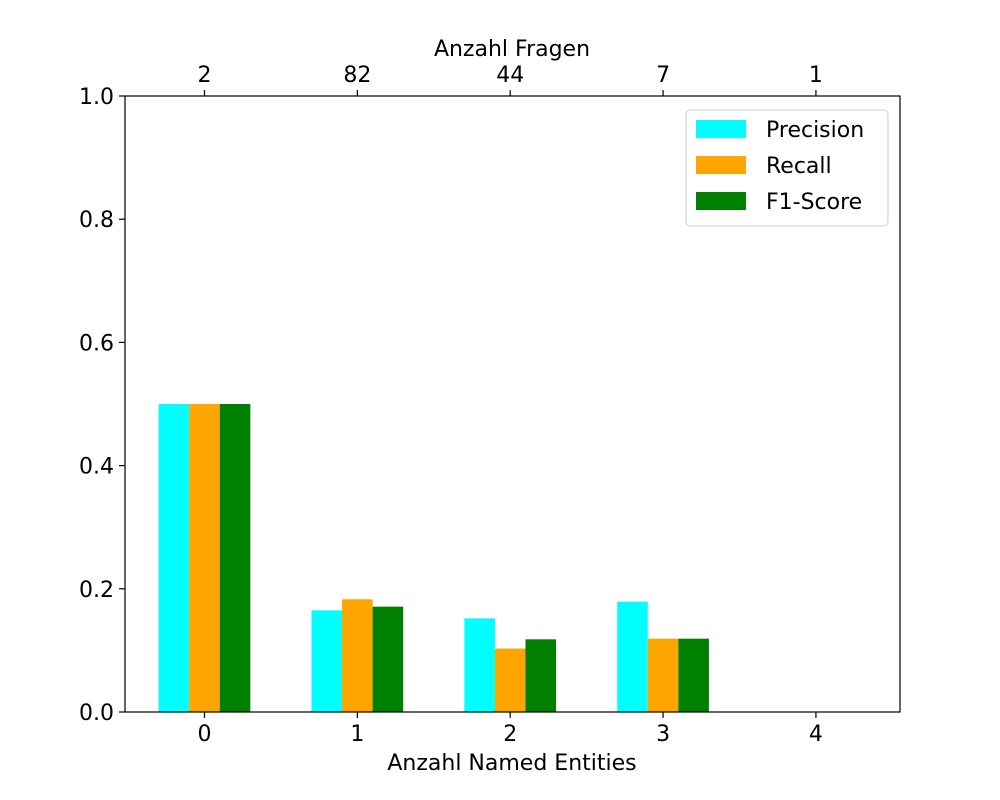  I want to click on legend-swatch-f1-score, so click(721, 201).